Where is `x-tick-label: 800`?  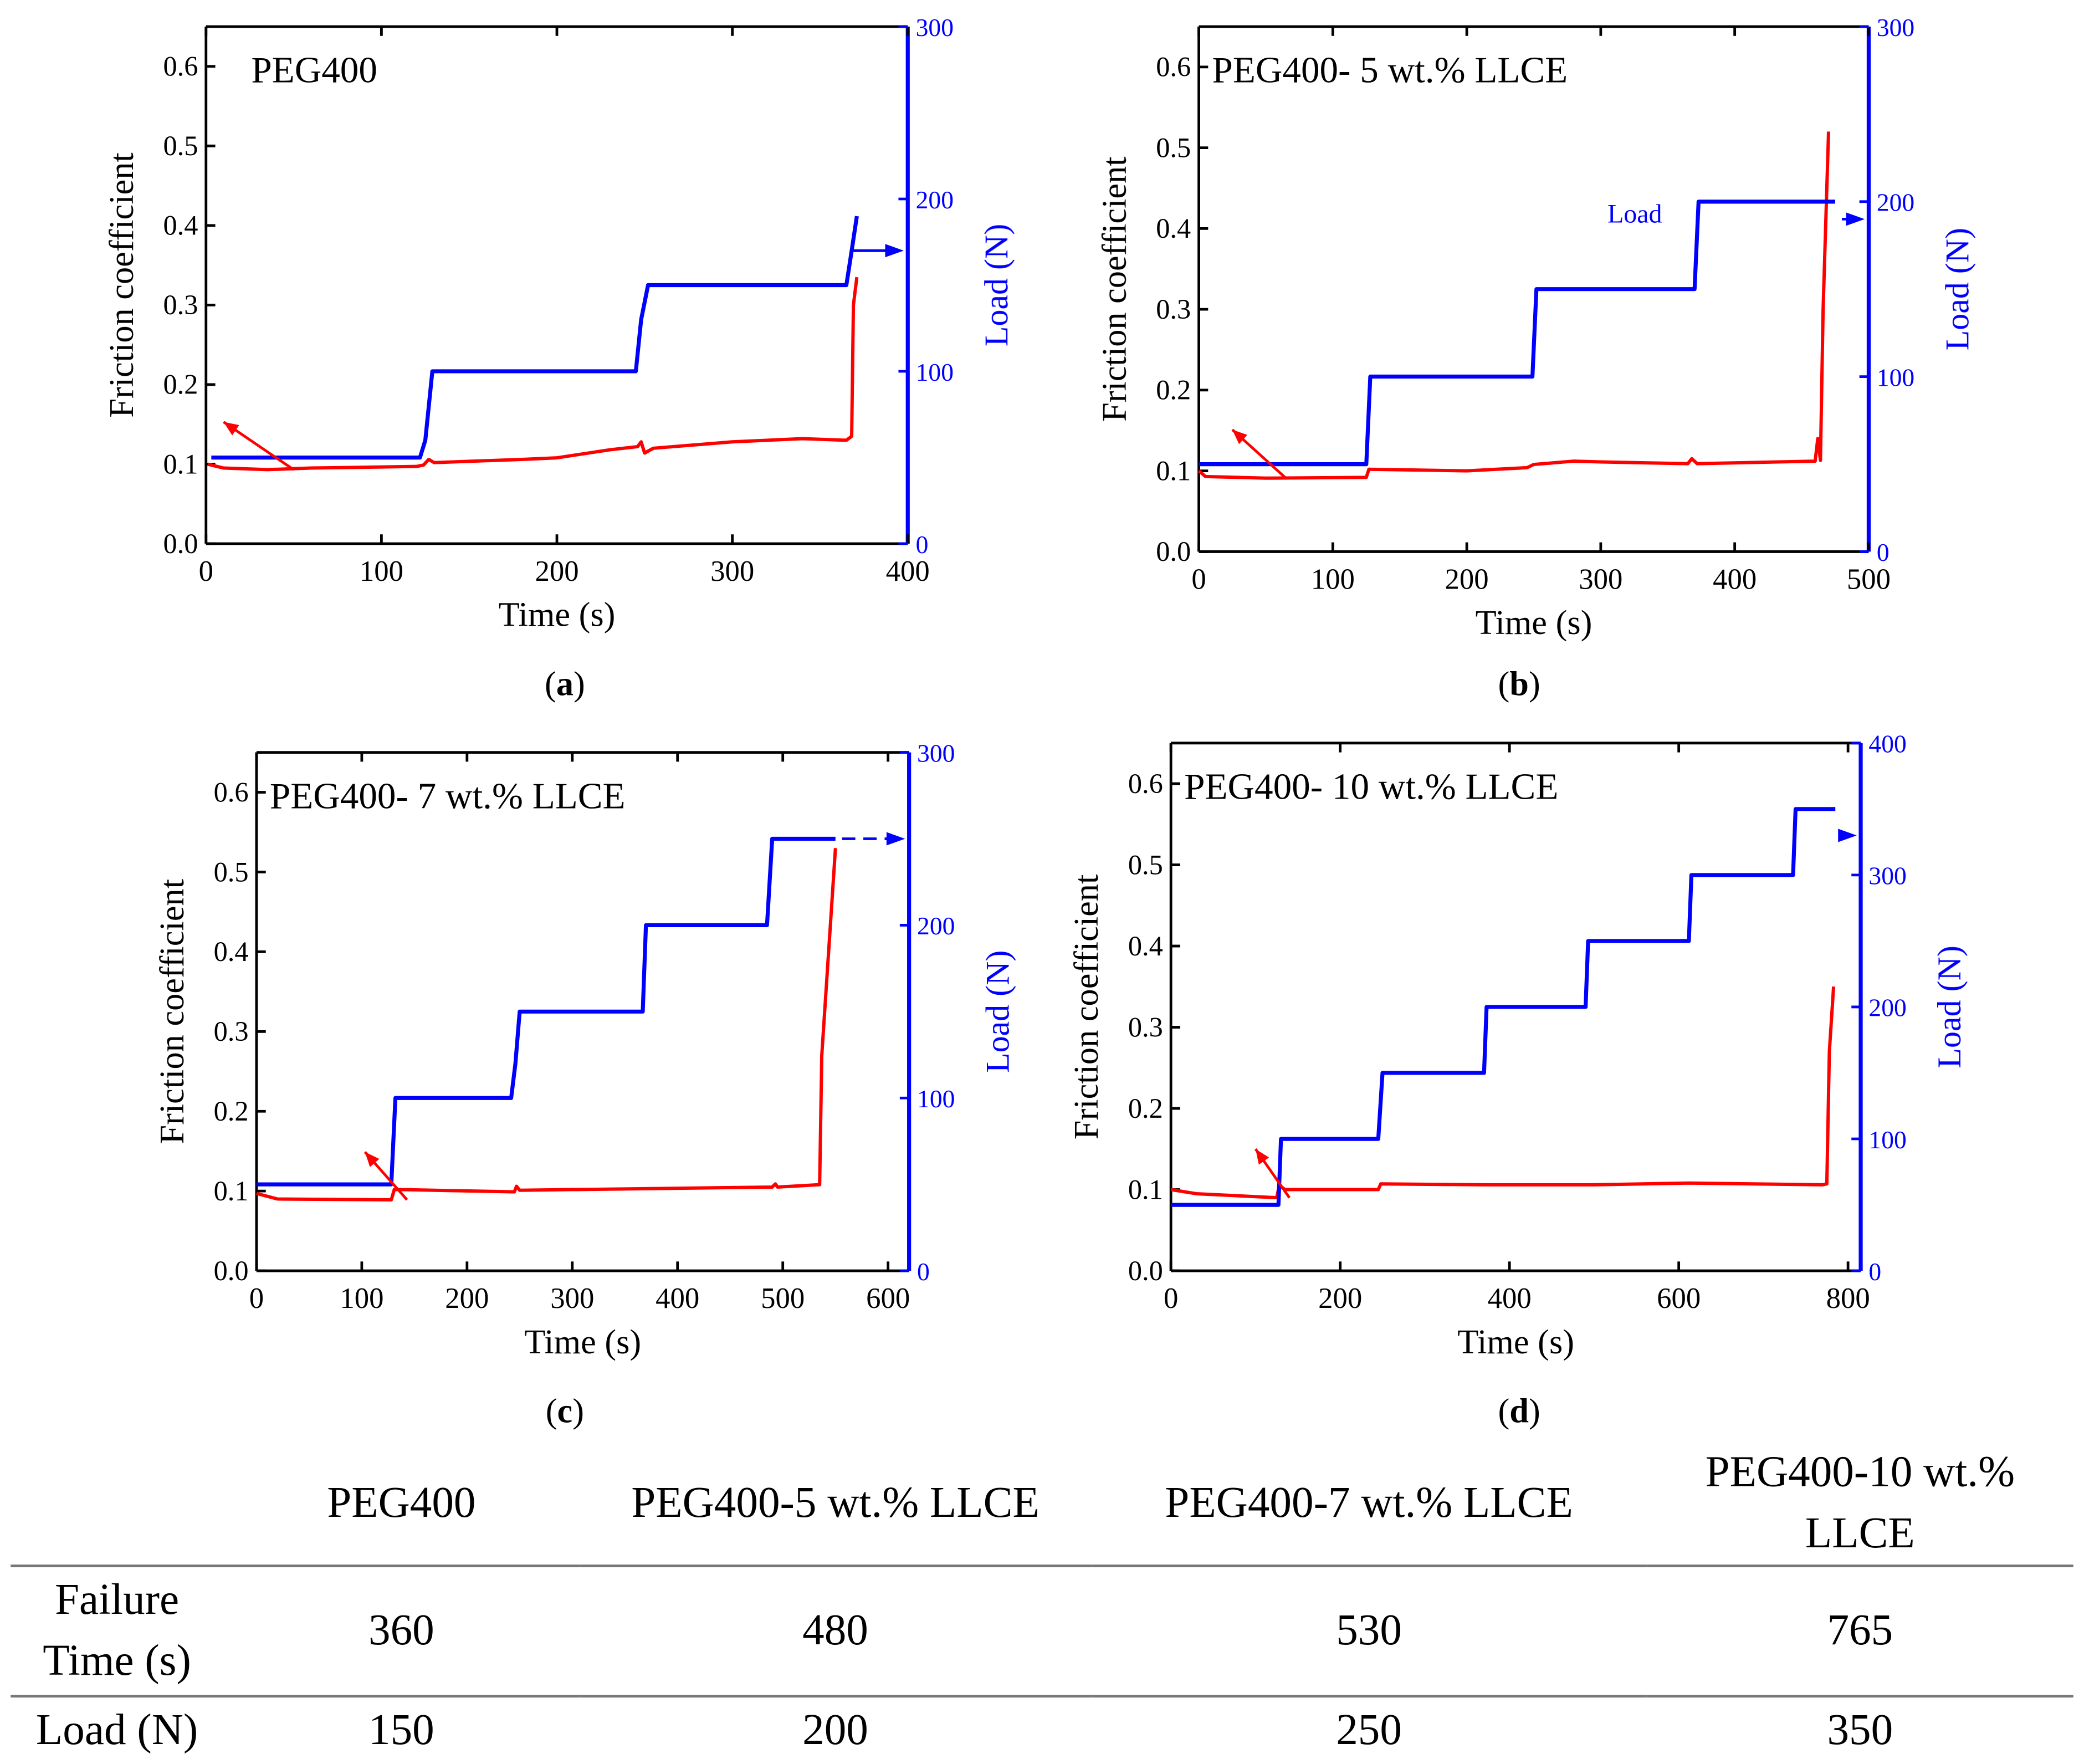
x-tick-label: 800 is located at coordinates (1848, 1299).